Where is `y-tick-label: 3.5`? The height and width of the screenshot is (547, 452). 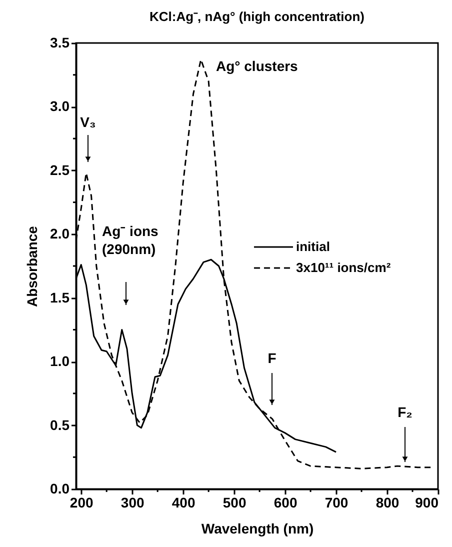 y-tick-label: 3.5 is located at coordinates (60, 42).